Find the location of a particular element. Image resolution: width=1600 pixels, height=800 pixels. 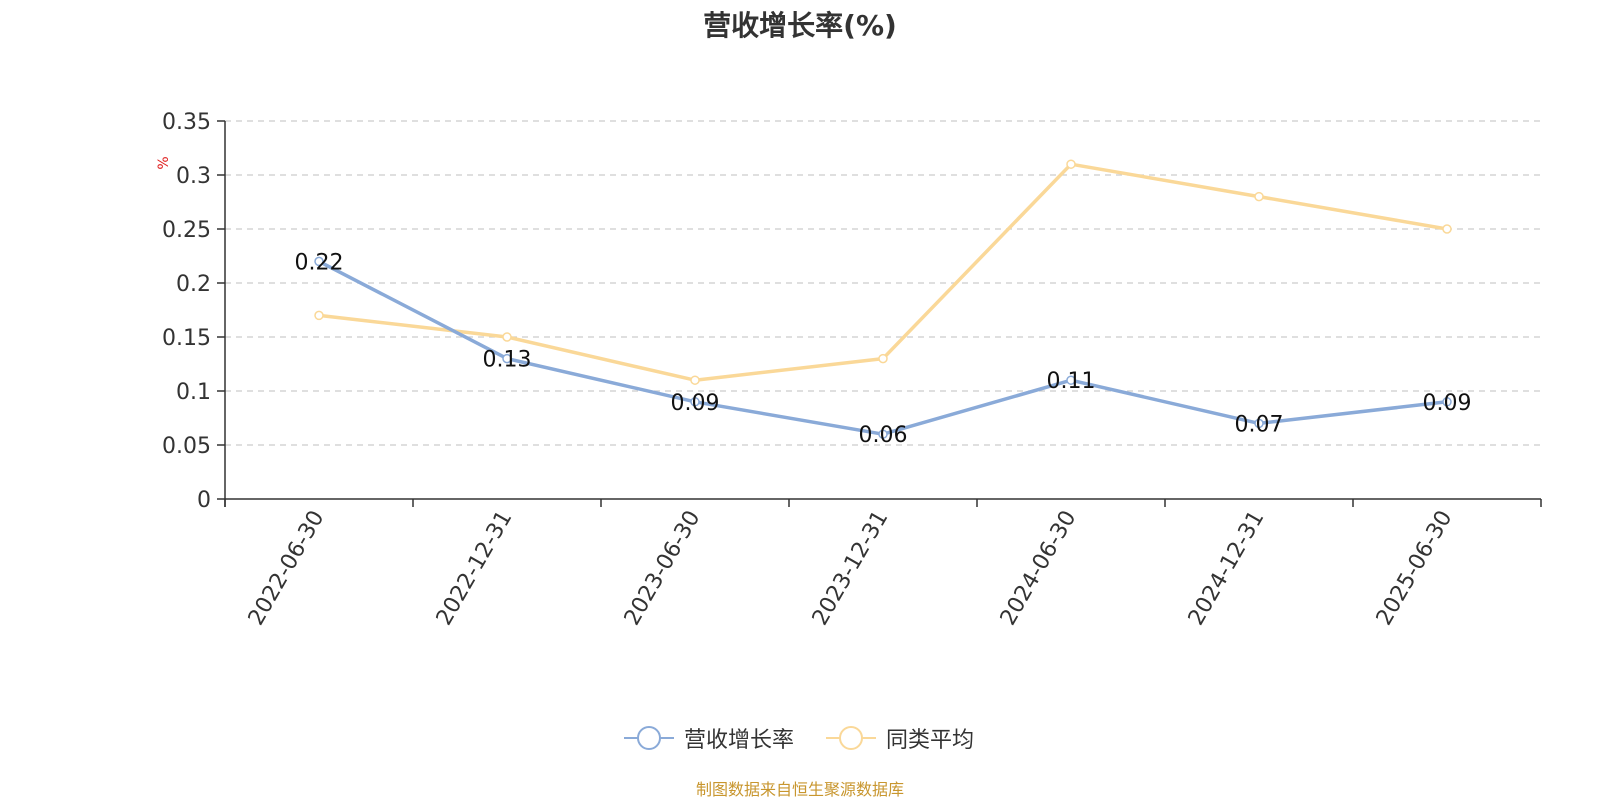

legend-item-revenue-growth: 营收增长率 is located at coordinates (709, 738).